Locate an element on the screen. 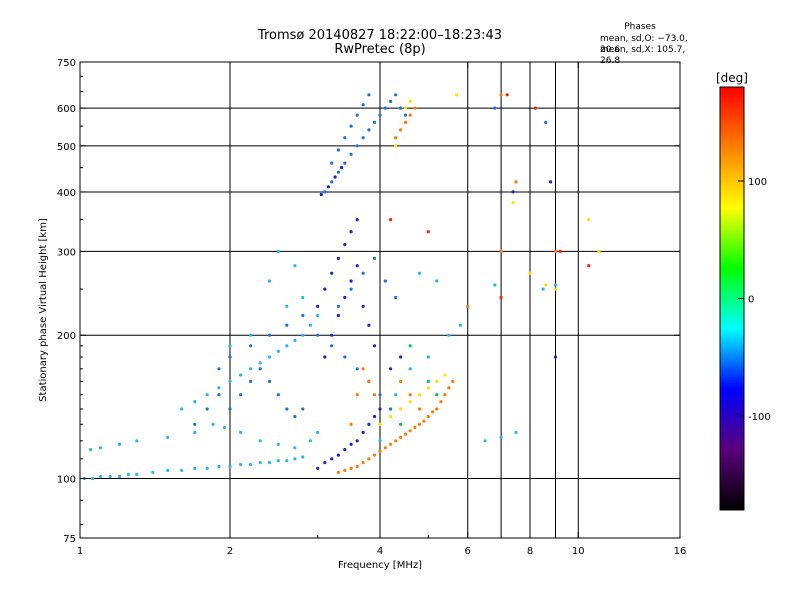 The width and height of the screenshot is (800, 600). colorbar-tick-label: 100 is located at coordinates (757, 182).